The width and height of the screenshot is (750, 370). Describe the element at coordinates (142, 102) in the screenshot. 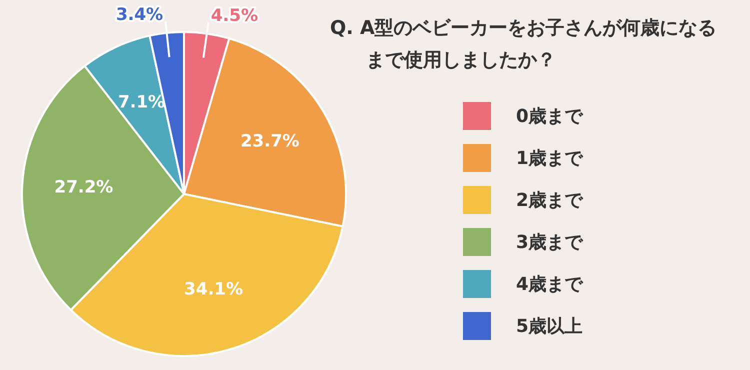

I see `data-label: 7.1%` at that location.